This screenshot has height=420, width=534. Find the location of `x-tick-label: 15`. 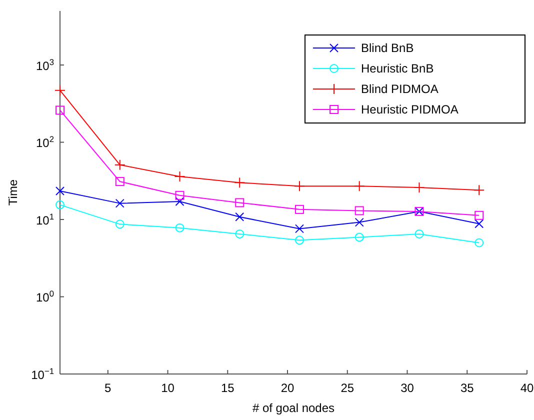

x-tick-label: 15 is located at coordinates (227, 388).